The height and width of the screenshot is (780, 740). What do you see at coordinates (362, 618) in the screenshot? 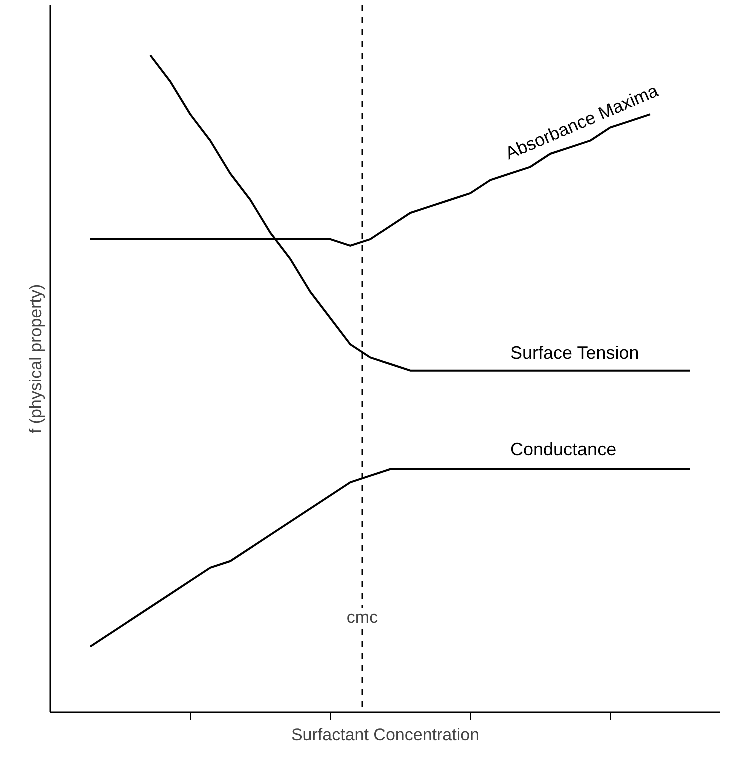
I see `annotation: cmc` at bounding box center [362, 618].